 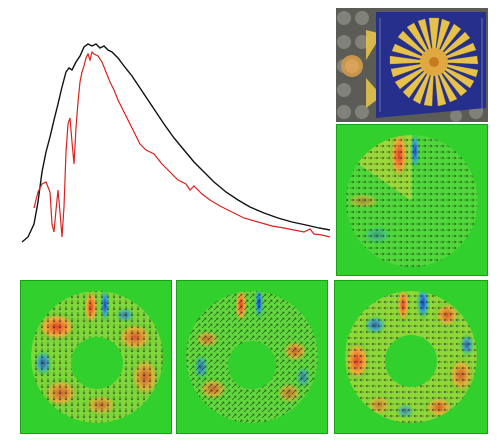 I want to click on lens-disk-icon, so click(x=352, y=66).